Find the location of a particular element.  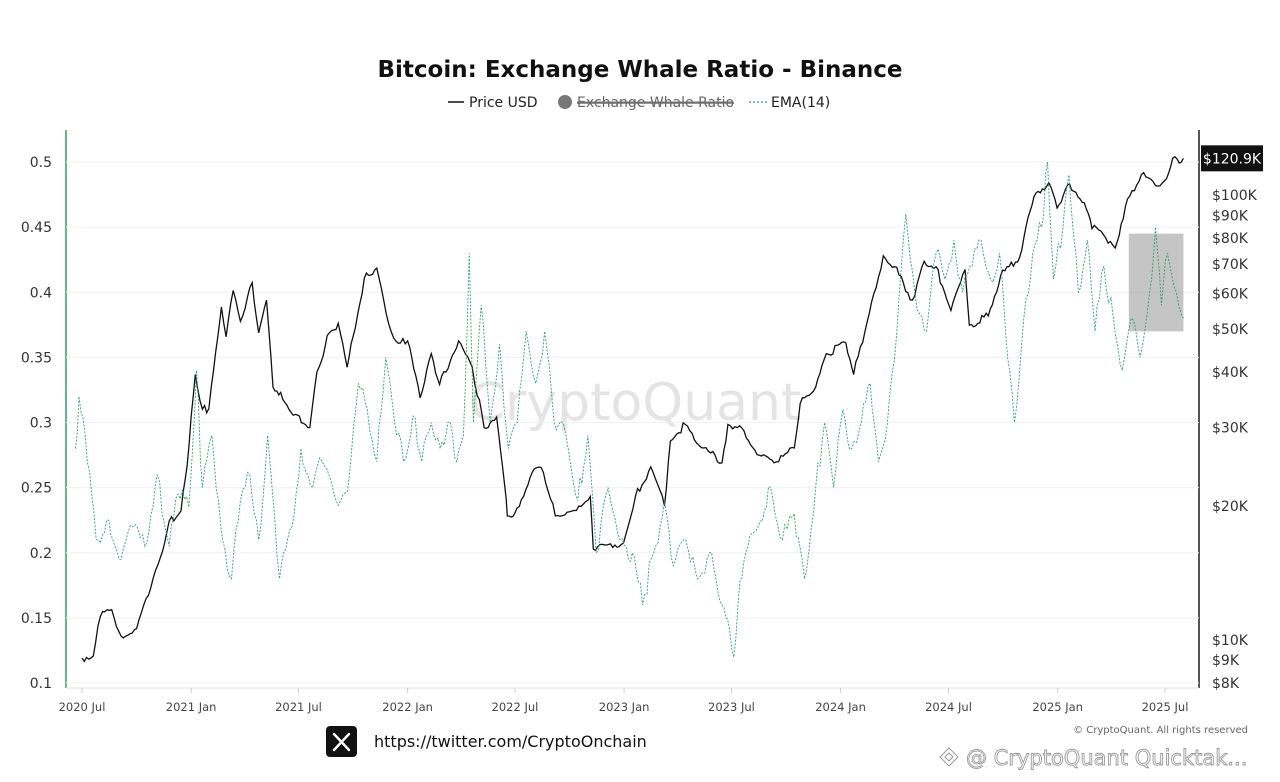

legend-label-price: Price USD is located at coordinates (503, 103).